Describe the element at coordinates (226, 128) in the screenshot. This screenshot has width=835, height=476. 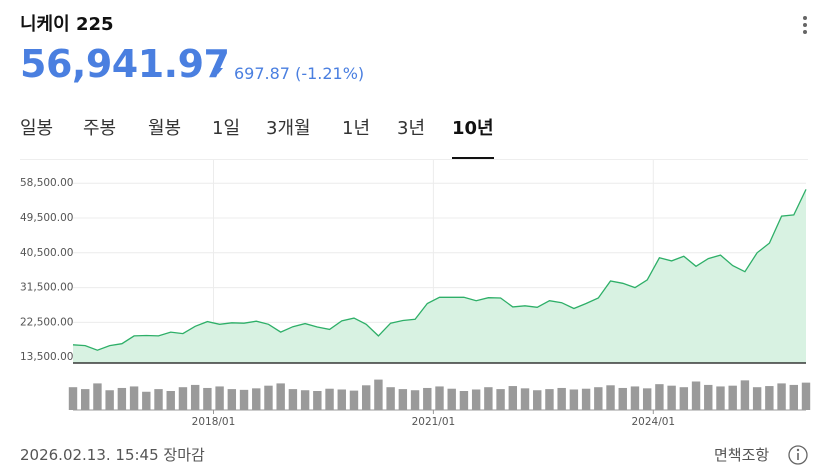
I see `tab: 1일` at that location.